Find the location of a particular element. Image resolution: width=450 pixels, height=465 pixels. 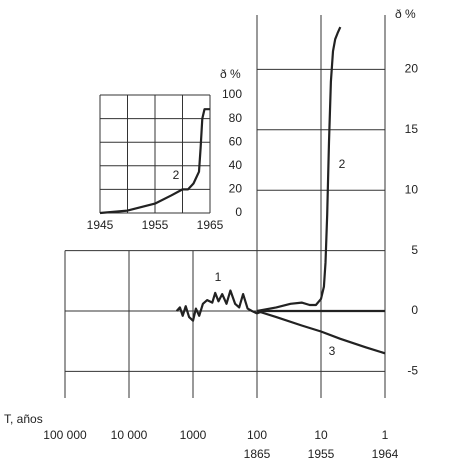

x-tick-label: 1000 is located at coordinates (193, 435).